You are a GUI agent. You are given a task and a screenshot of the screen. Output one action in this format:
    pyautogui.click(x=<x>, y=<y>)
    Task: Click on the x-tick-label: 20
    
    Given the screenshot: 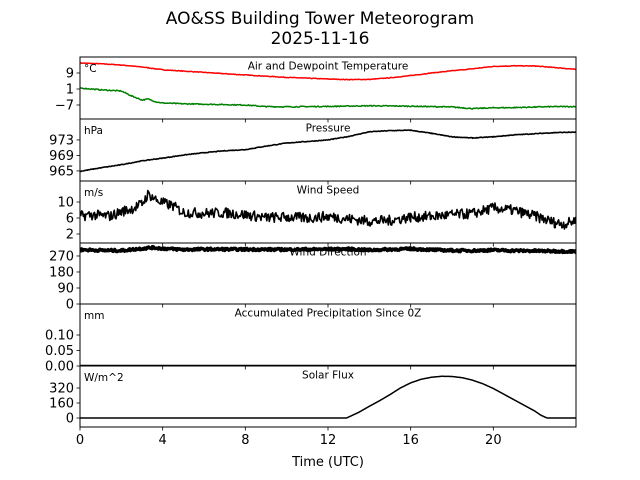 What is the action you would take?
    pyautogui.click(x=493, y=440)
    